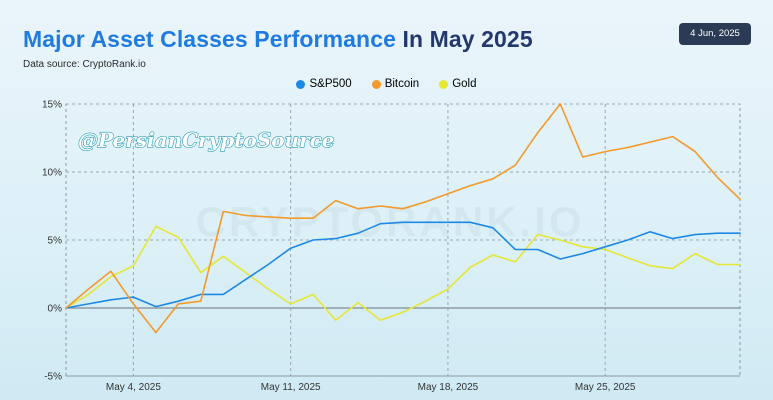 The width and height of the screenshot is (773, 400). What do you see at coordinates (715, 34) in the screenshot?
I see `date-badge: 4 Jun, 2025` at bounding box center [715, 34].